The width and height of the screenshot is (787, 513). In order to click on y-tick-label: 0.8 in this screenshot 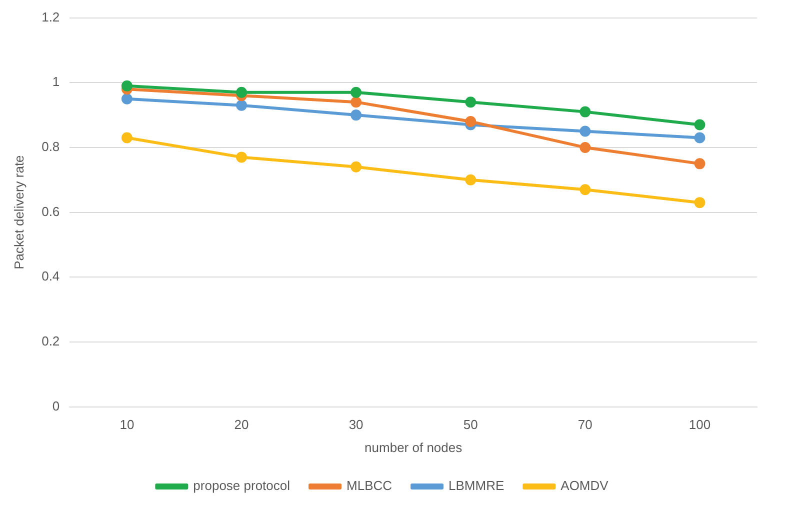, I will do `click(51, 146)`.